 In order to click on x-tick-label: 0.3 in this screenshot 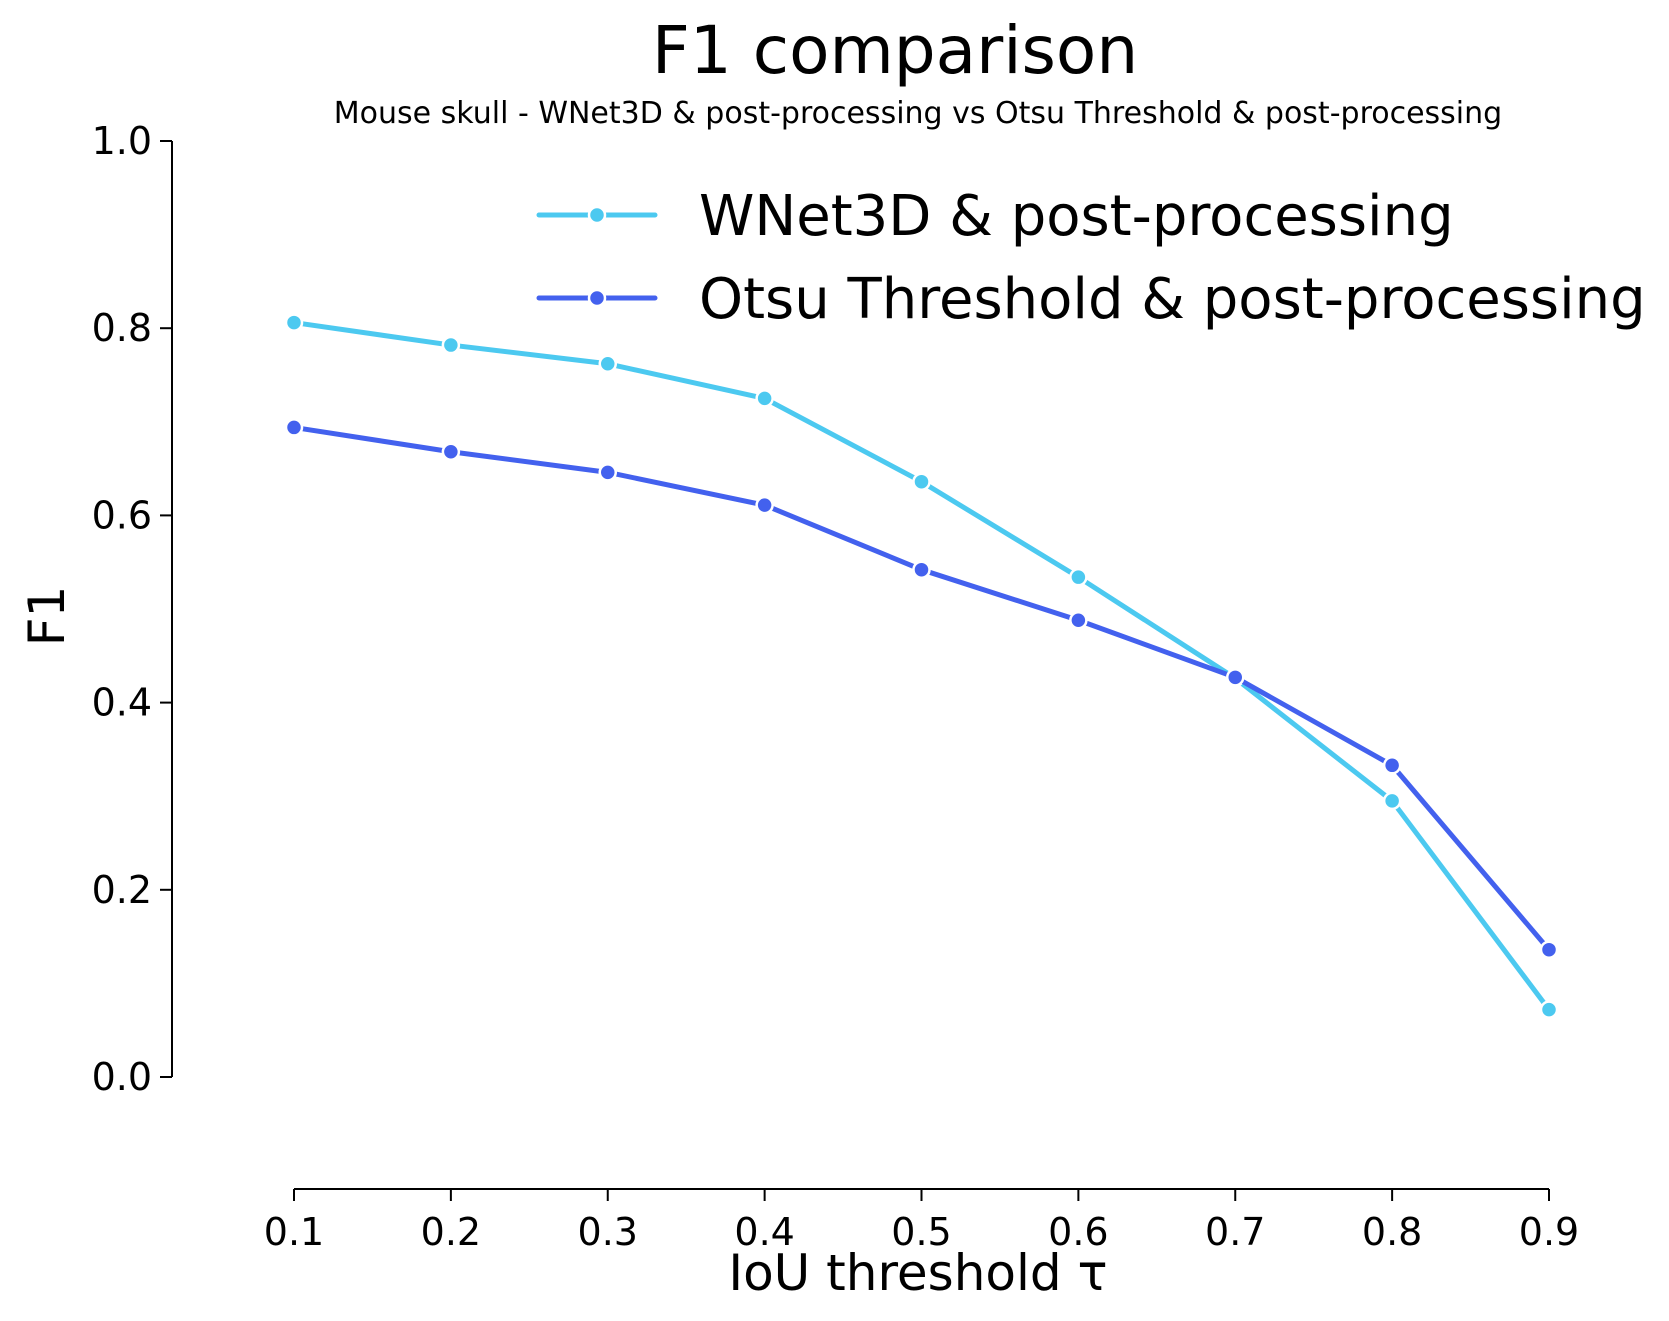, I will do `click(608, 1232)`.